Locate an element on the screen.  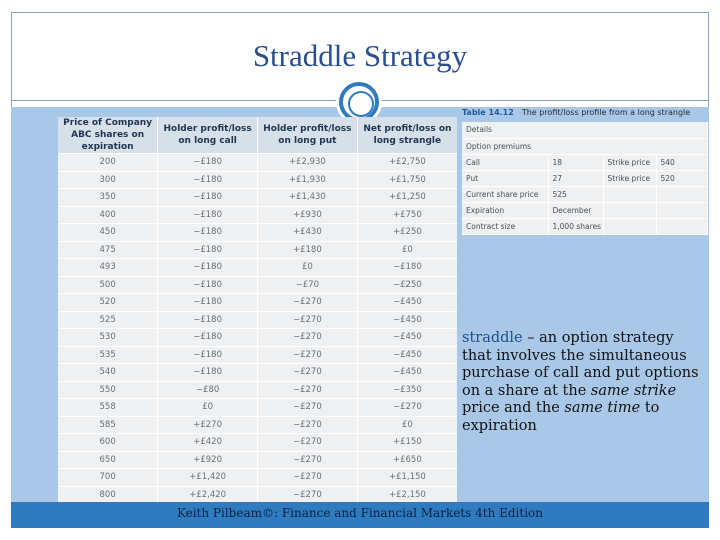
option-row: Contract size 1,000 shares is located at coordinates (585, 226).